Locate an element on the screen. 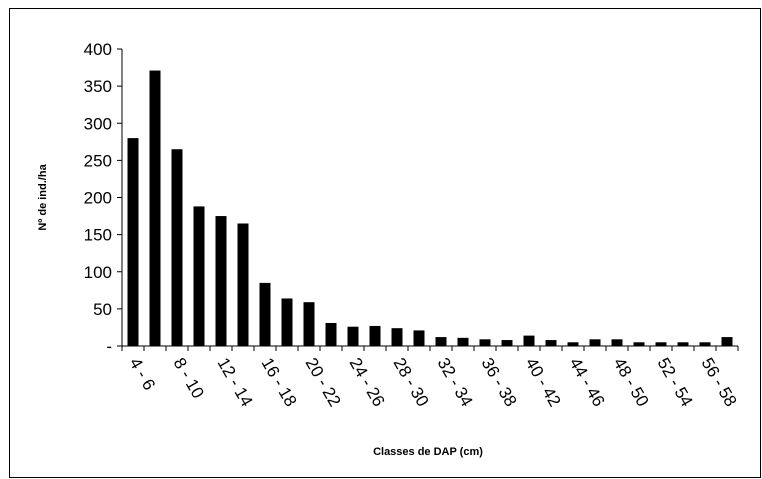 This screenshot has width=762, height=479. x-tick-label: 40 - 42 is located at coordinates (543, 382).